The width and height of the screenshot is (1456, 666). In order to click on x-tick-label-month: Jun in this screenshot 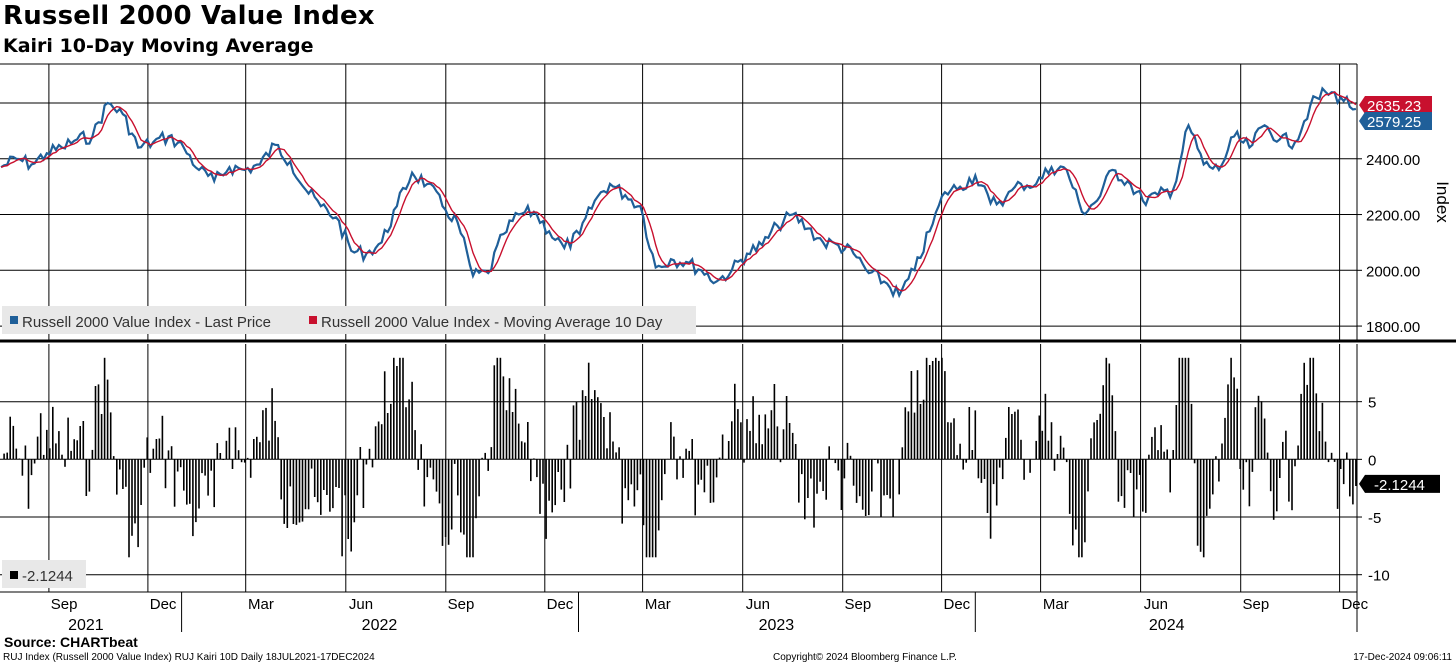, I will do `click(758, 604)`.